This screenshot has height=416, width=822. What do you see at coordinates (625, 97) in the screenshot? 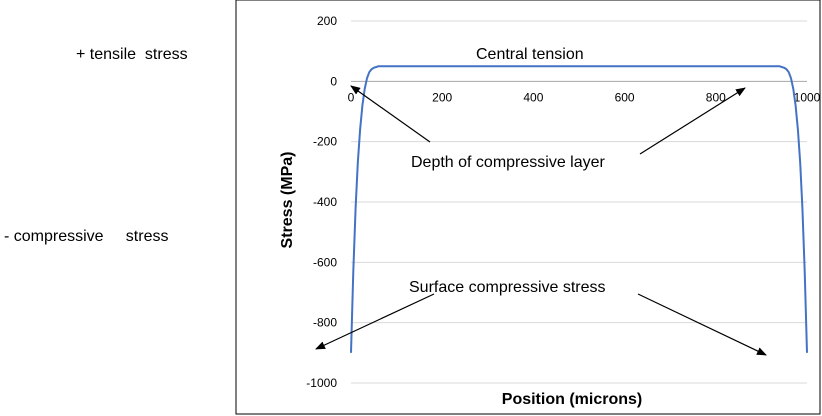
I see `x-tick-label: 600` at bounding box center [625, 97].